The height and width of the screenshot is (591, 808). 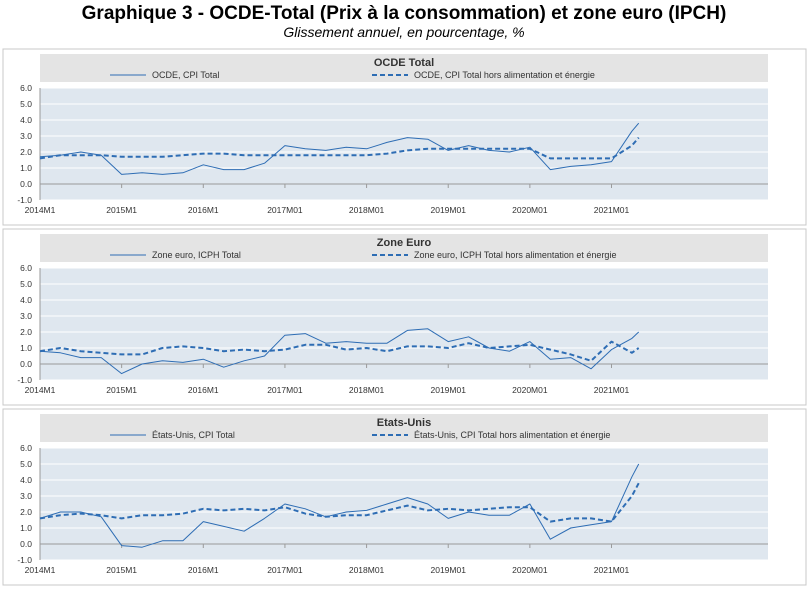 I want to click on chart-title: OCDE Total, so click(x=404, y=63).